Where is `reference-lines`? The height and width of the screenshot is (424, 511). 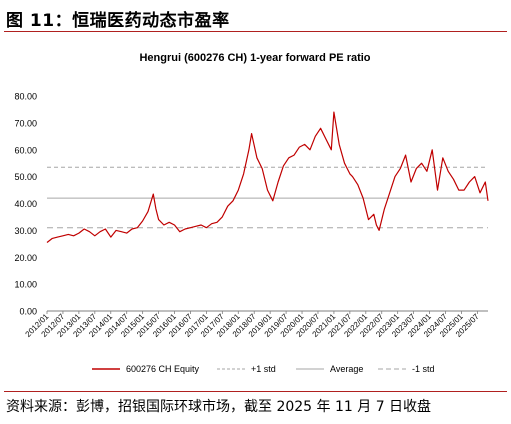 reference-lines is located at coordinates (267, 197).